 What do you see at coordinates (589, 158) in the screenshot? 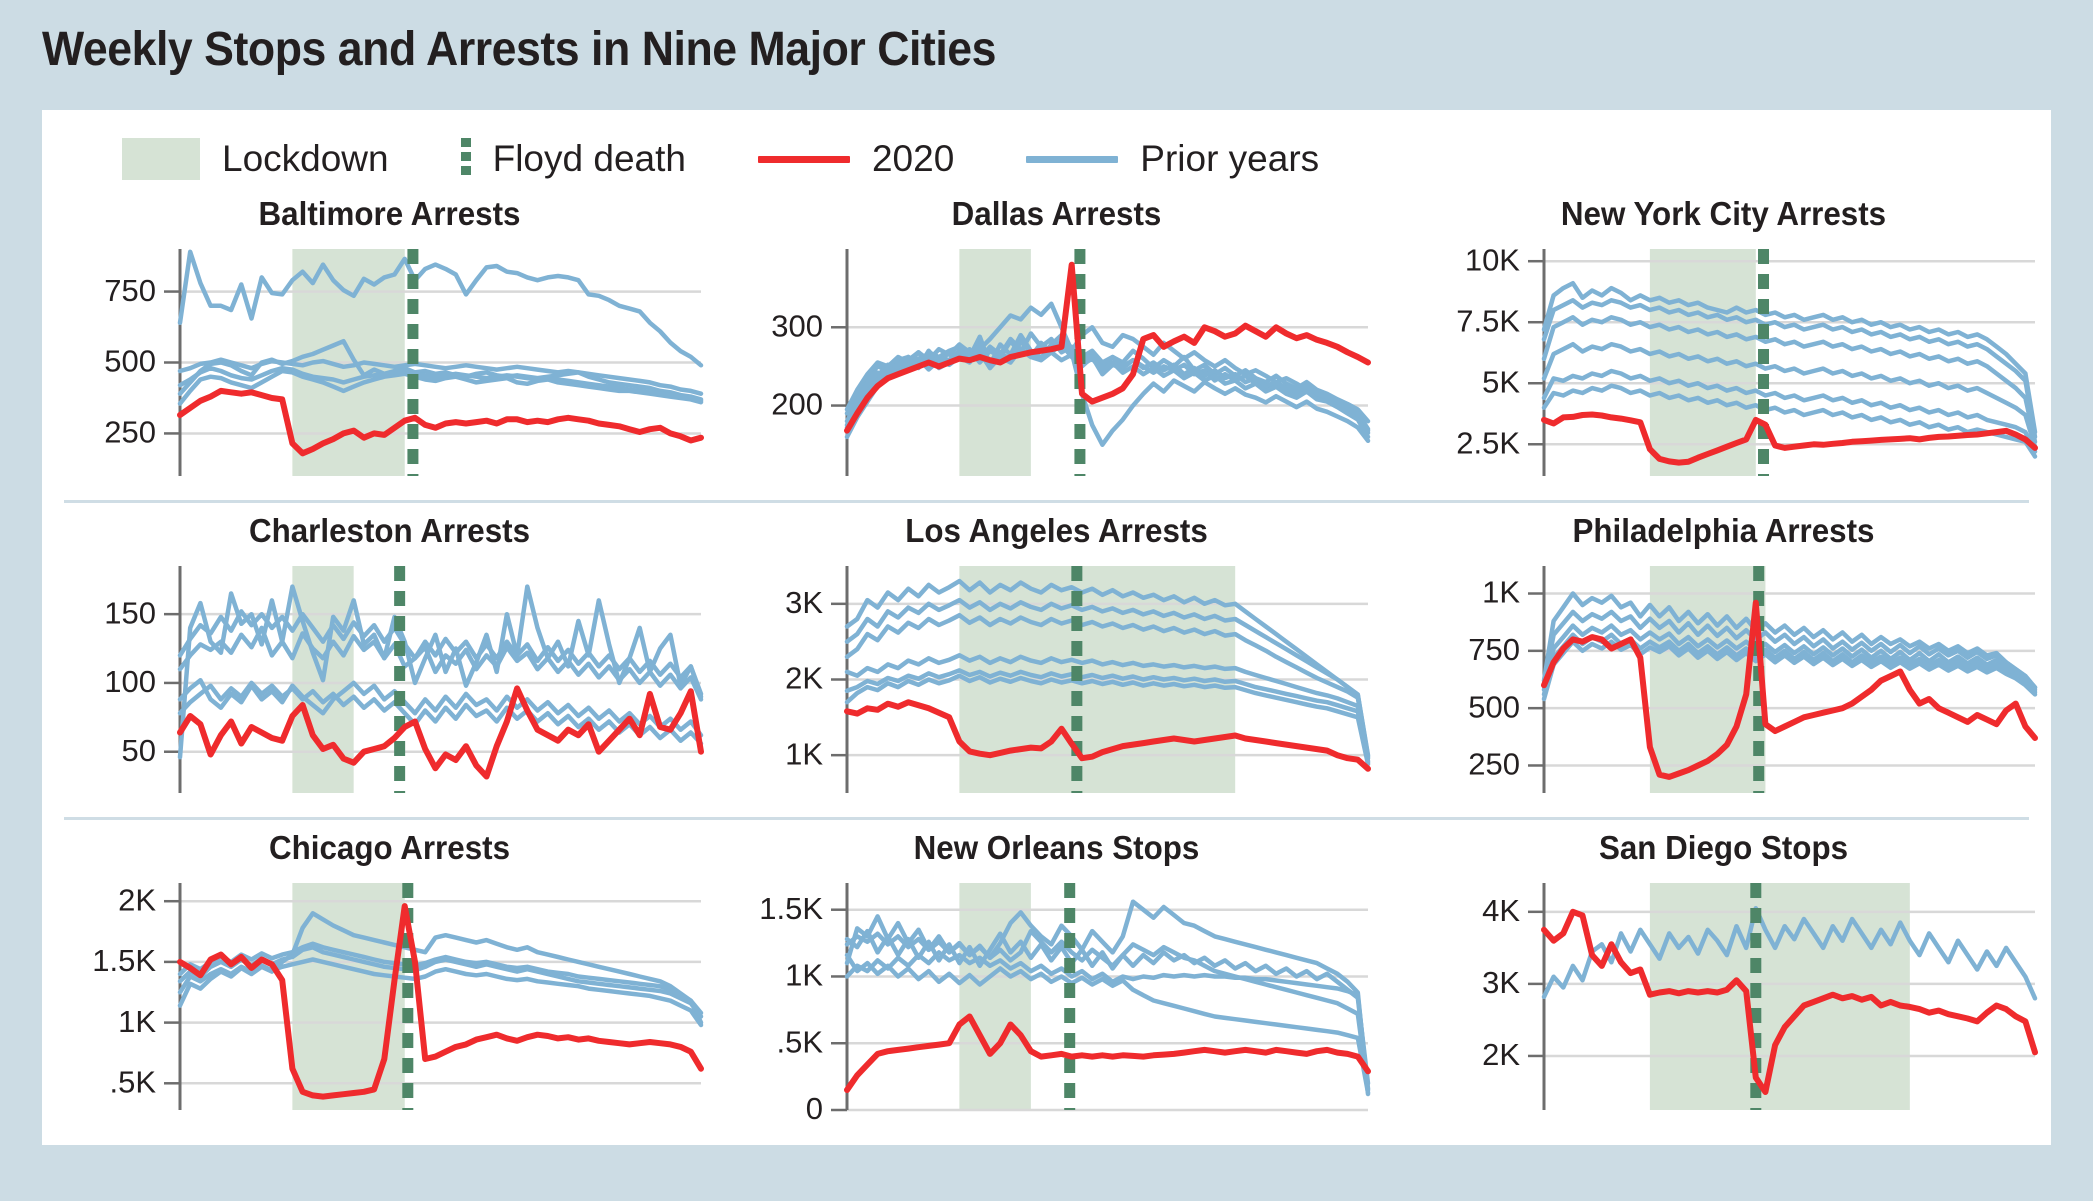
I see `legend-label-floyd-death: Floyd death` at bounding box center [589, 158].